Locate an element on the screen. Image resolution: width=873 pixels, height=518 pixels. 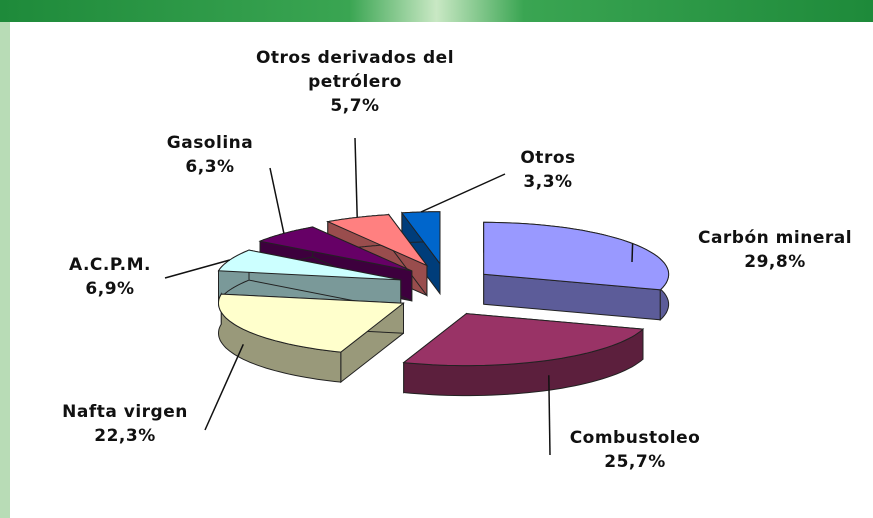
category-name: Combustoleo is located at coordinates (635, 438).